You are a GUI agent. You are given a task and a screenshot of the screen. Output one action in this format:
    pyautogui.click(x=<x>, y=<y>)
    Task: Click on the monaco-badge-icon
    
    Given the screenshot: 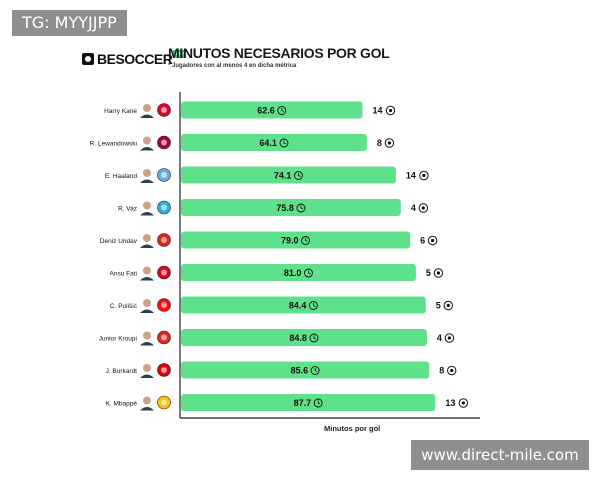 What is the action you would take?
    pyautogui.click(x=164, y=272)
    